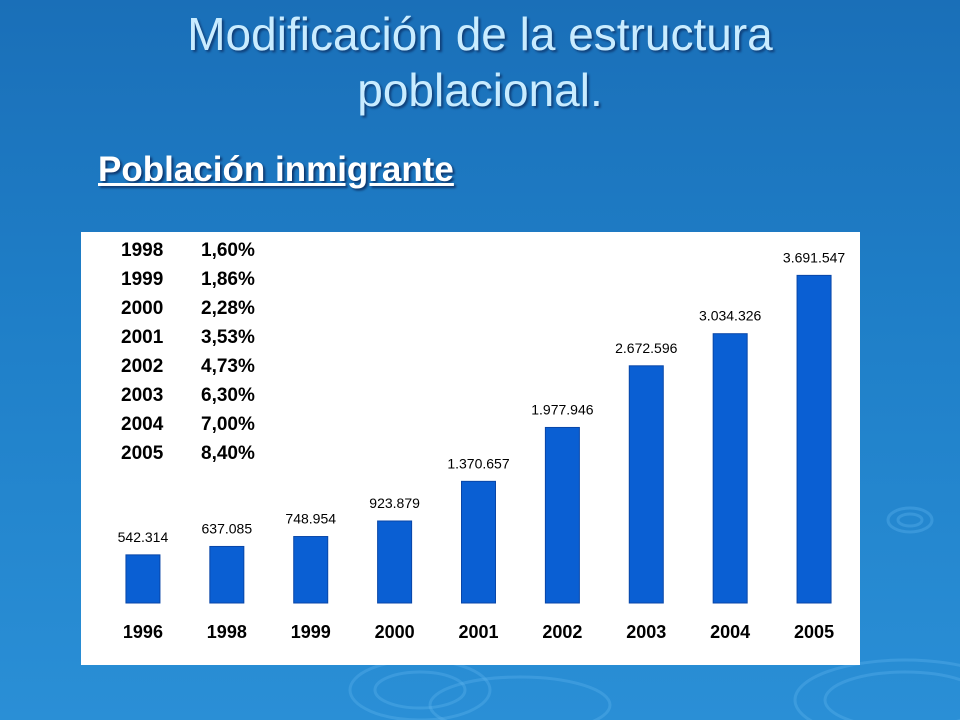 This screenshot has width=960, height=720. What do you see at coordinates (188, 337) in the screenshot?
I see `percent-row: 2001 3,53%` at bounding box center [188, 337].